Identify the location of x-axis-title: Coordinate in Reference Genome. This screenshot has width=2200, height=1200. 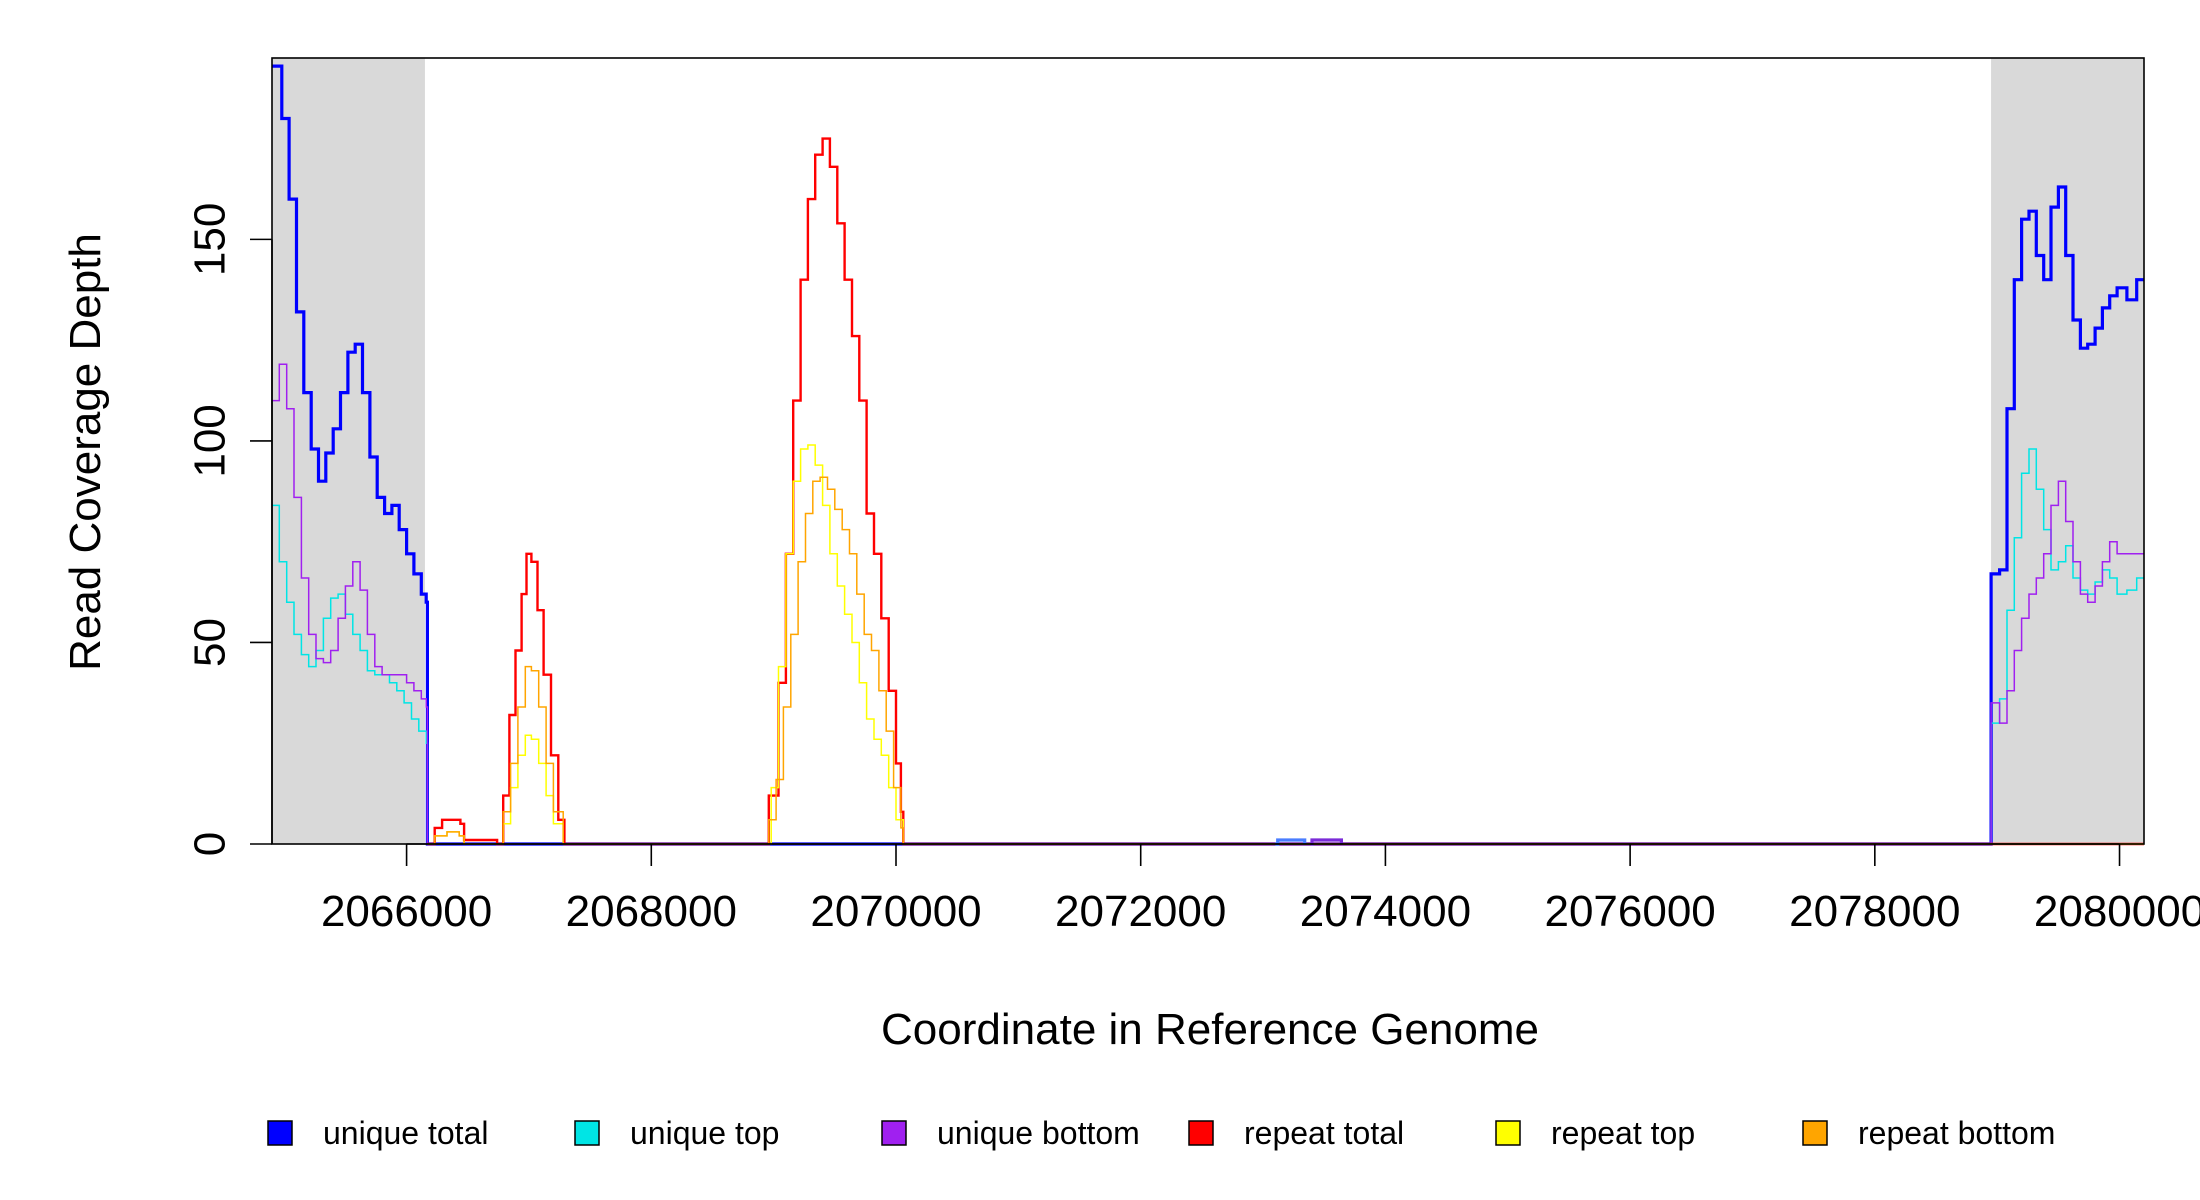
(1210, 1029).